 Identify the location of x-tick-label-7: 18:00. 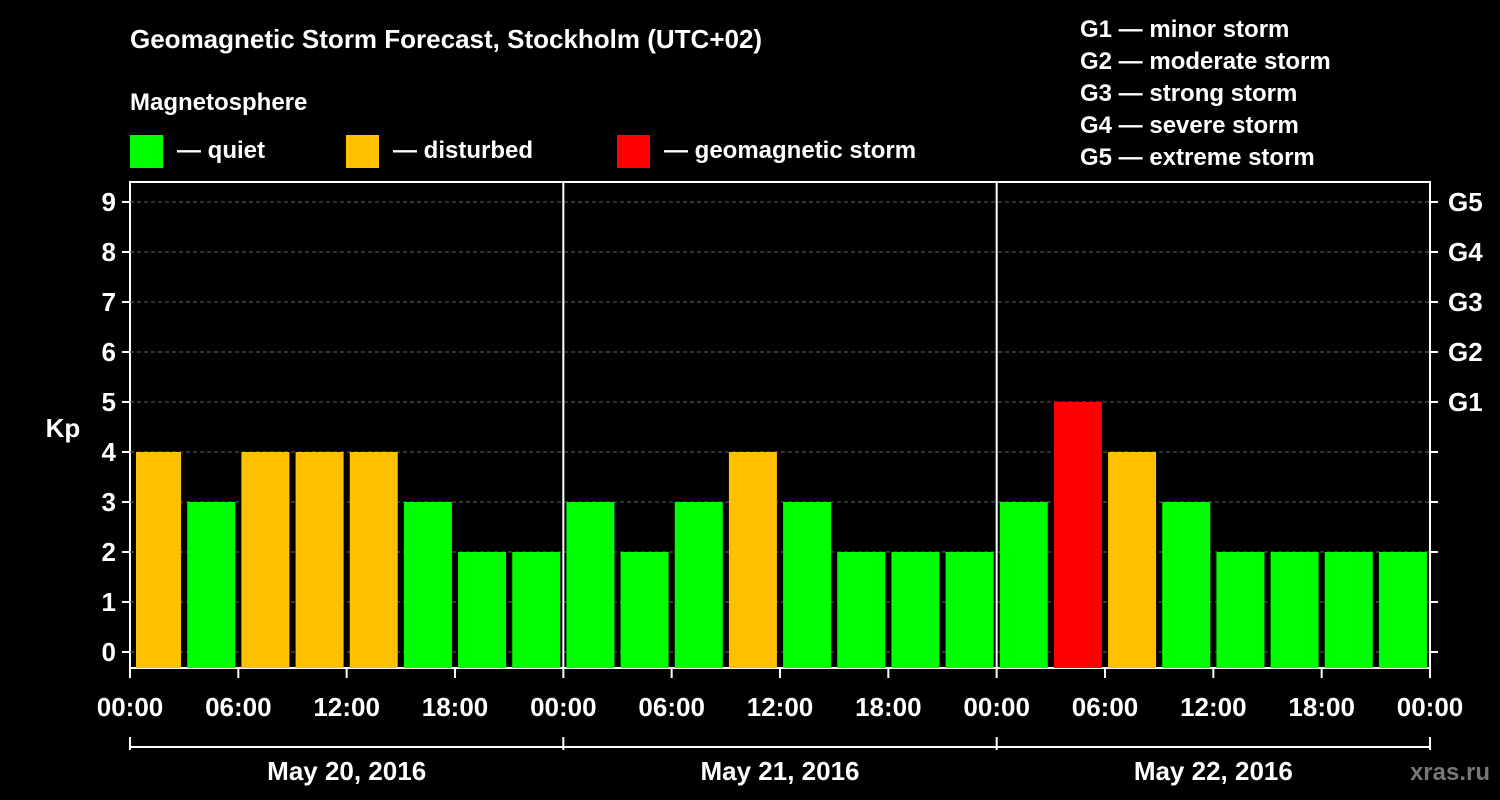
(888, 707).